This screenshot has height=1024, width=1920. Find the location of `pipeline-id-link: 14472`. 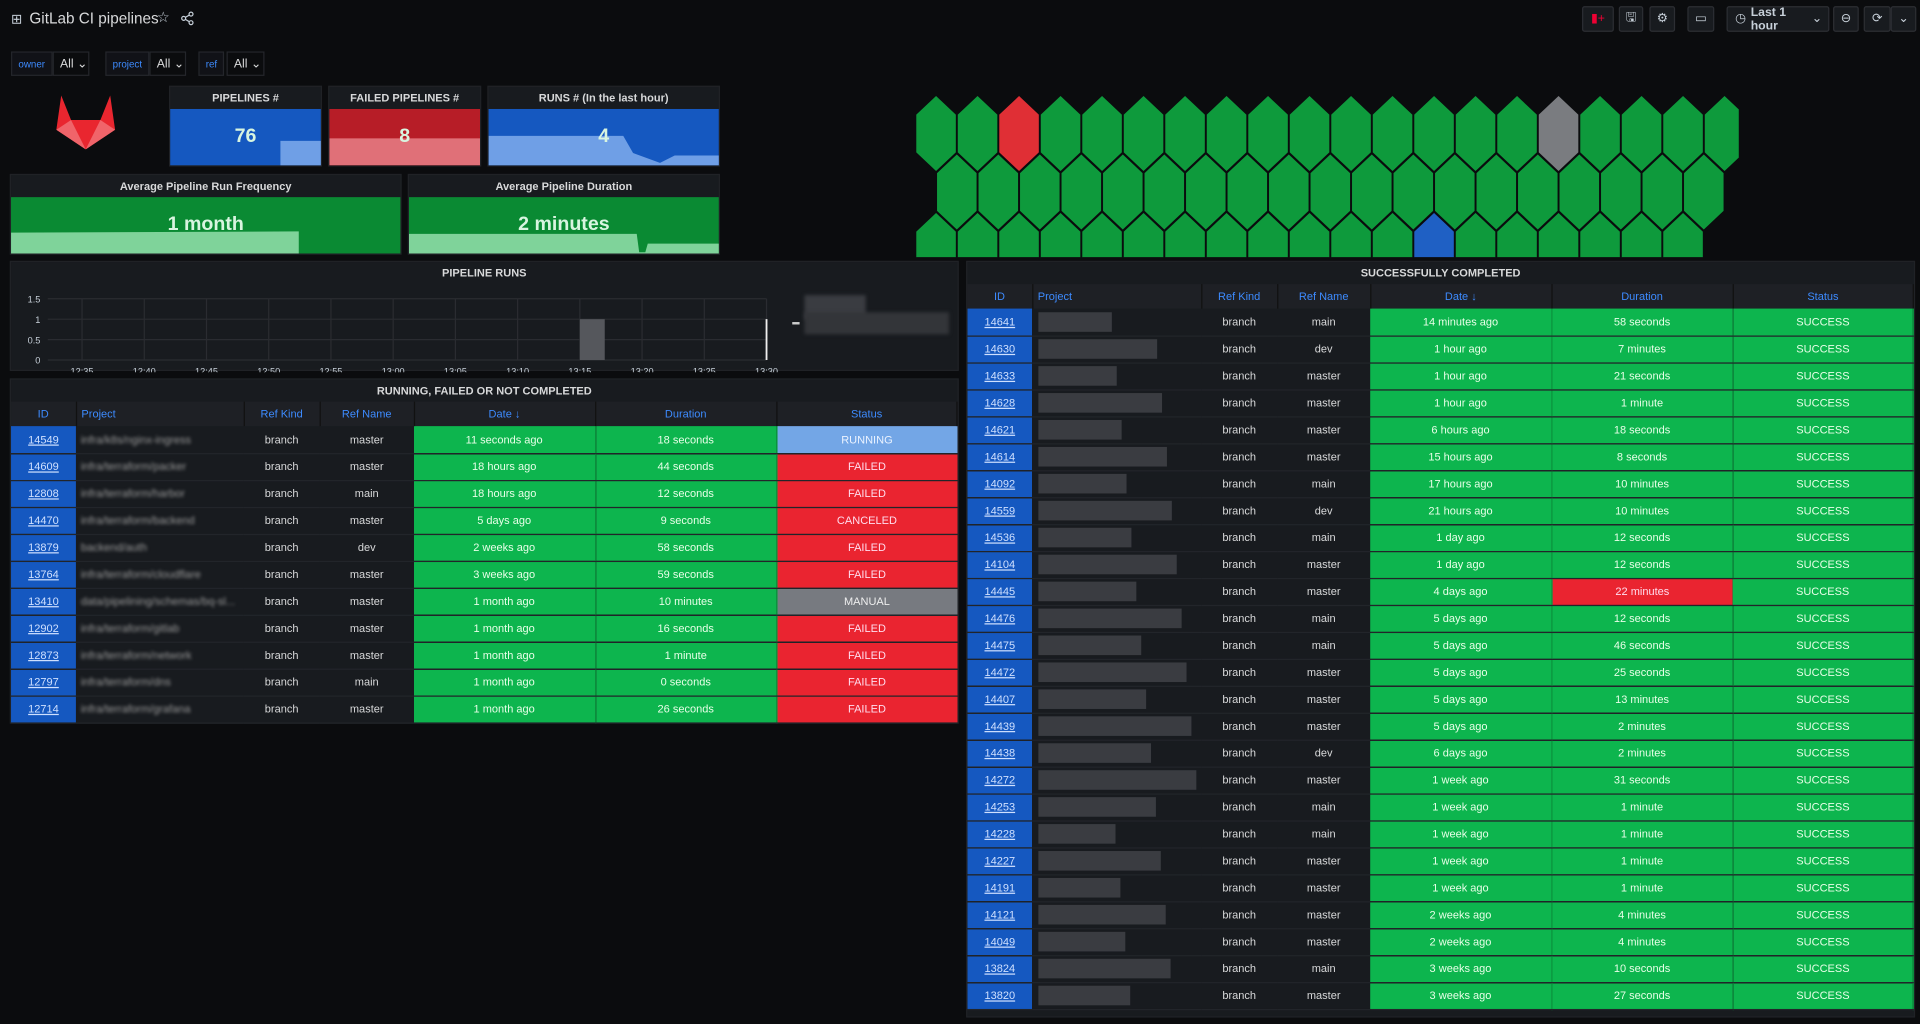

pipeline-id-link: 14472 is located at coordinates (1000, 672).